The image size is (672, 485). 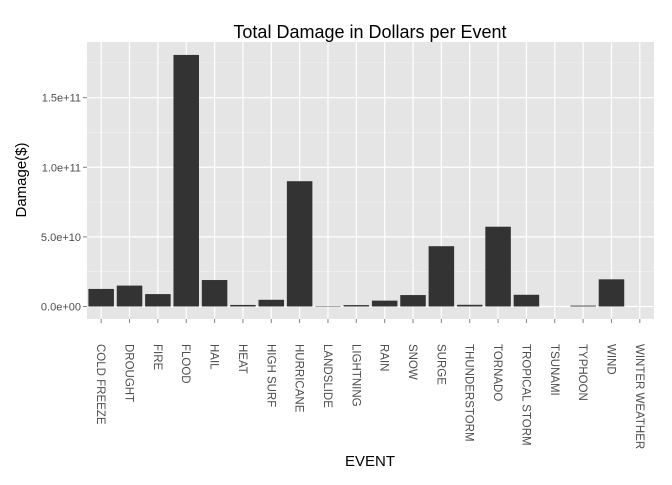 What do you see at coordinates (61, 307) in the screenshot?
I see `y-tick-label: 0.0e+00` at bounding box center [61, 307].